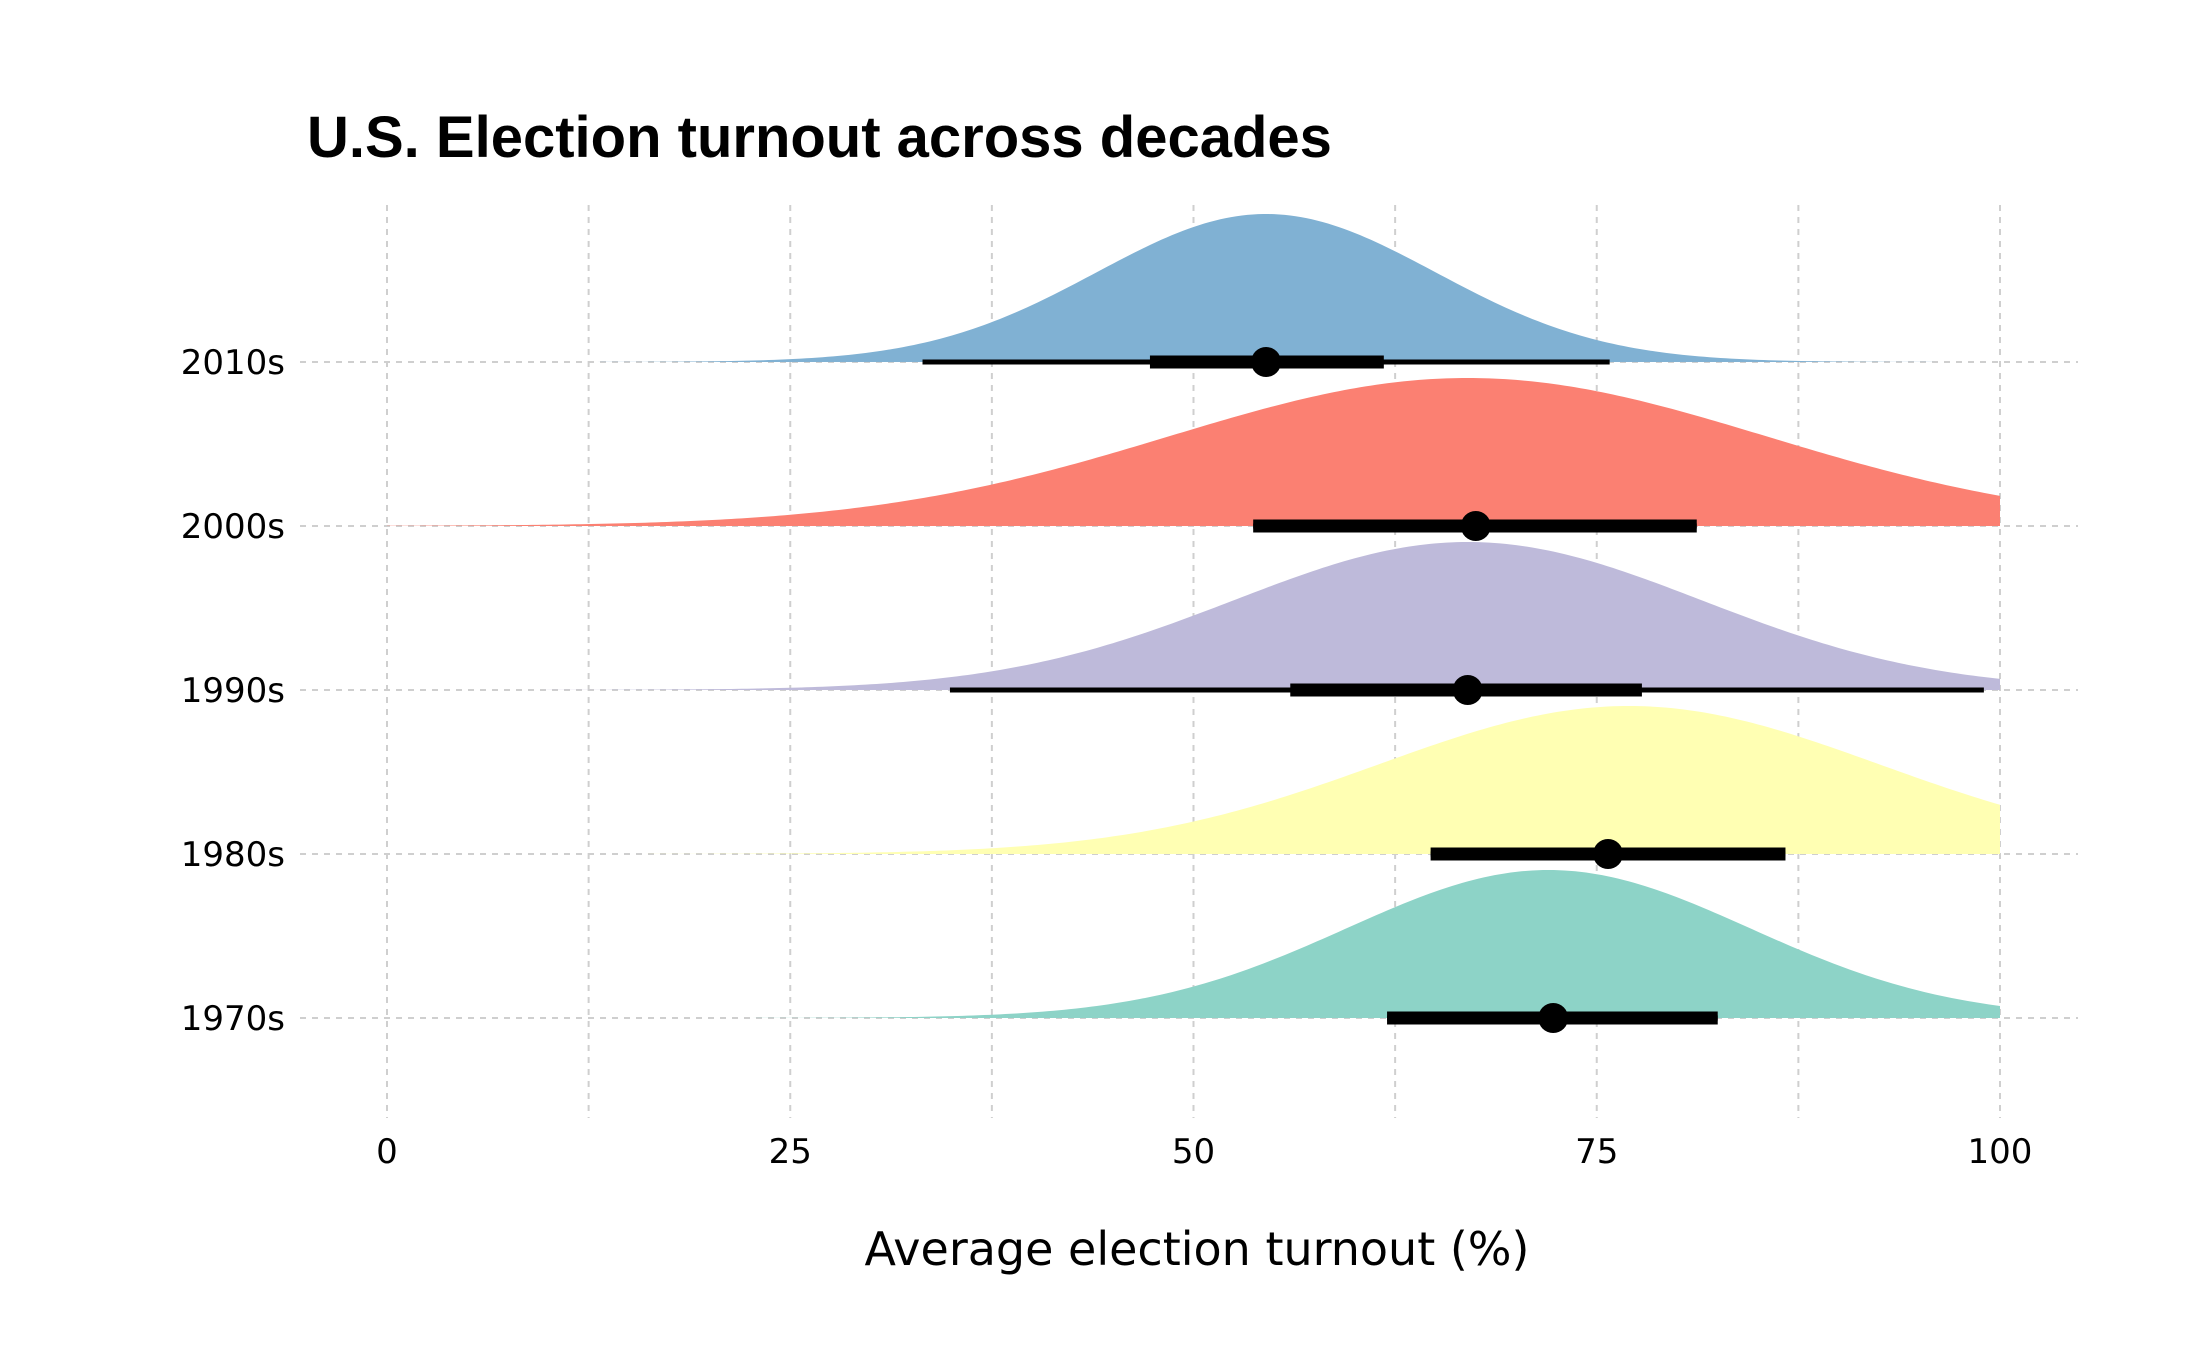 The height and width of the screenshot is (1351, 2187). What do you see at coordinates (1266, 362) in the screenshot?
I see `point-estimate-2010s` at bounding box center [1266, 362].